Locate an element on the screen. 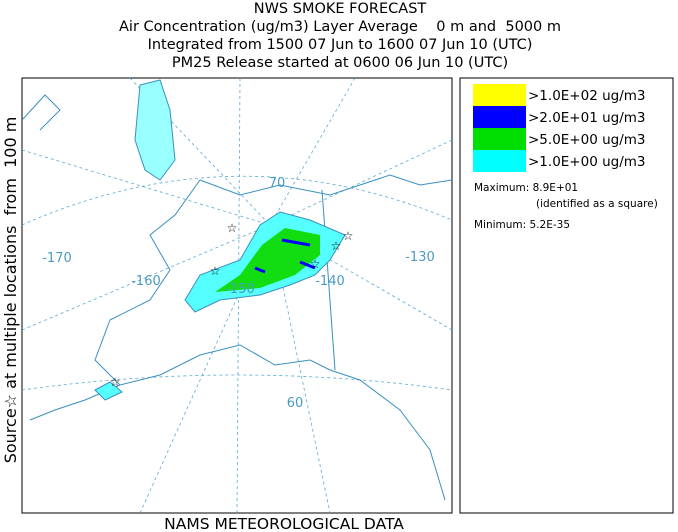 The height and width of the screenshot is (532, 678). graticule-label: -140 is located at coordinates (330, 281).